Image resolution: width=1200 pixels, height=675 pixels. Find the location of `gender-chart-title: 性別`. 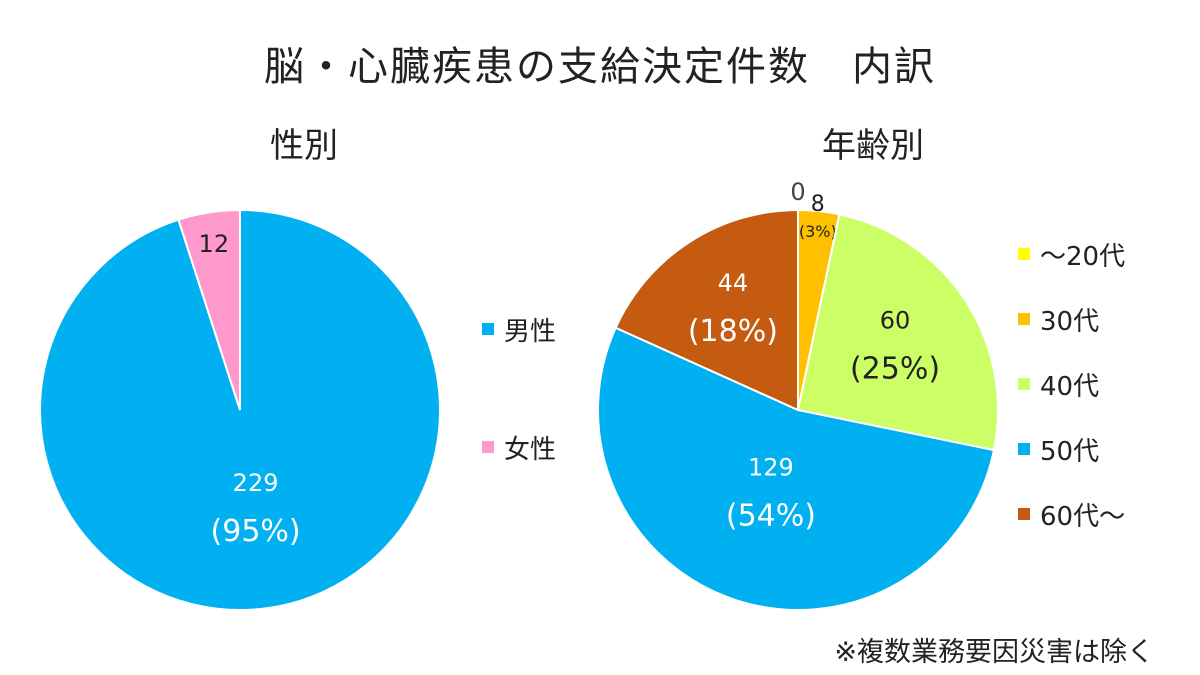

gender-chart-title: 性別 is located at coordinates (304, 146).